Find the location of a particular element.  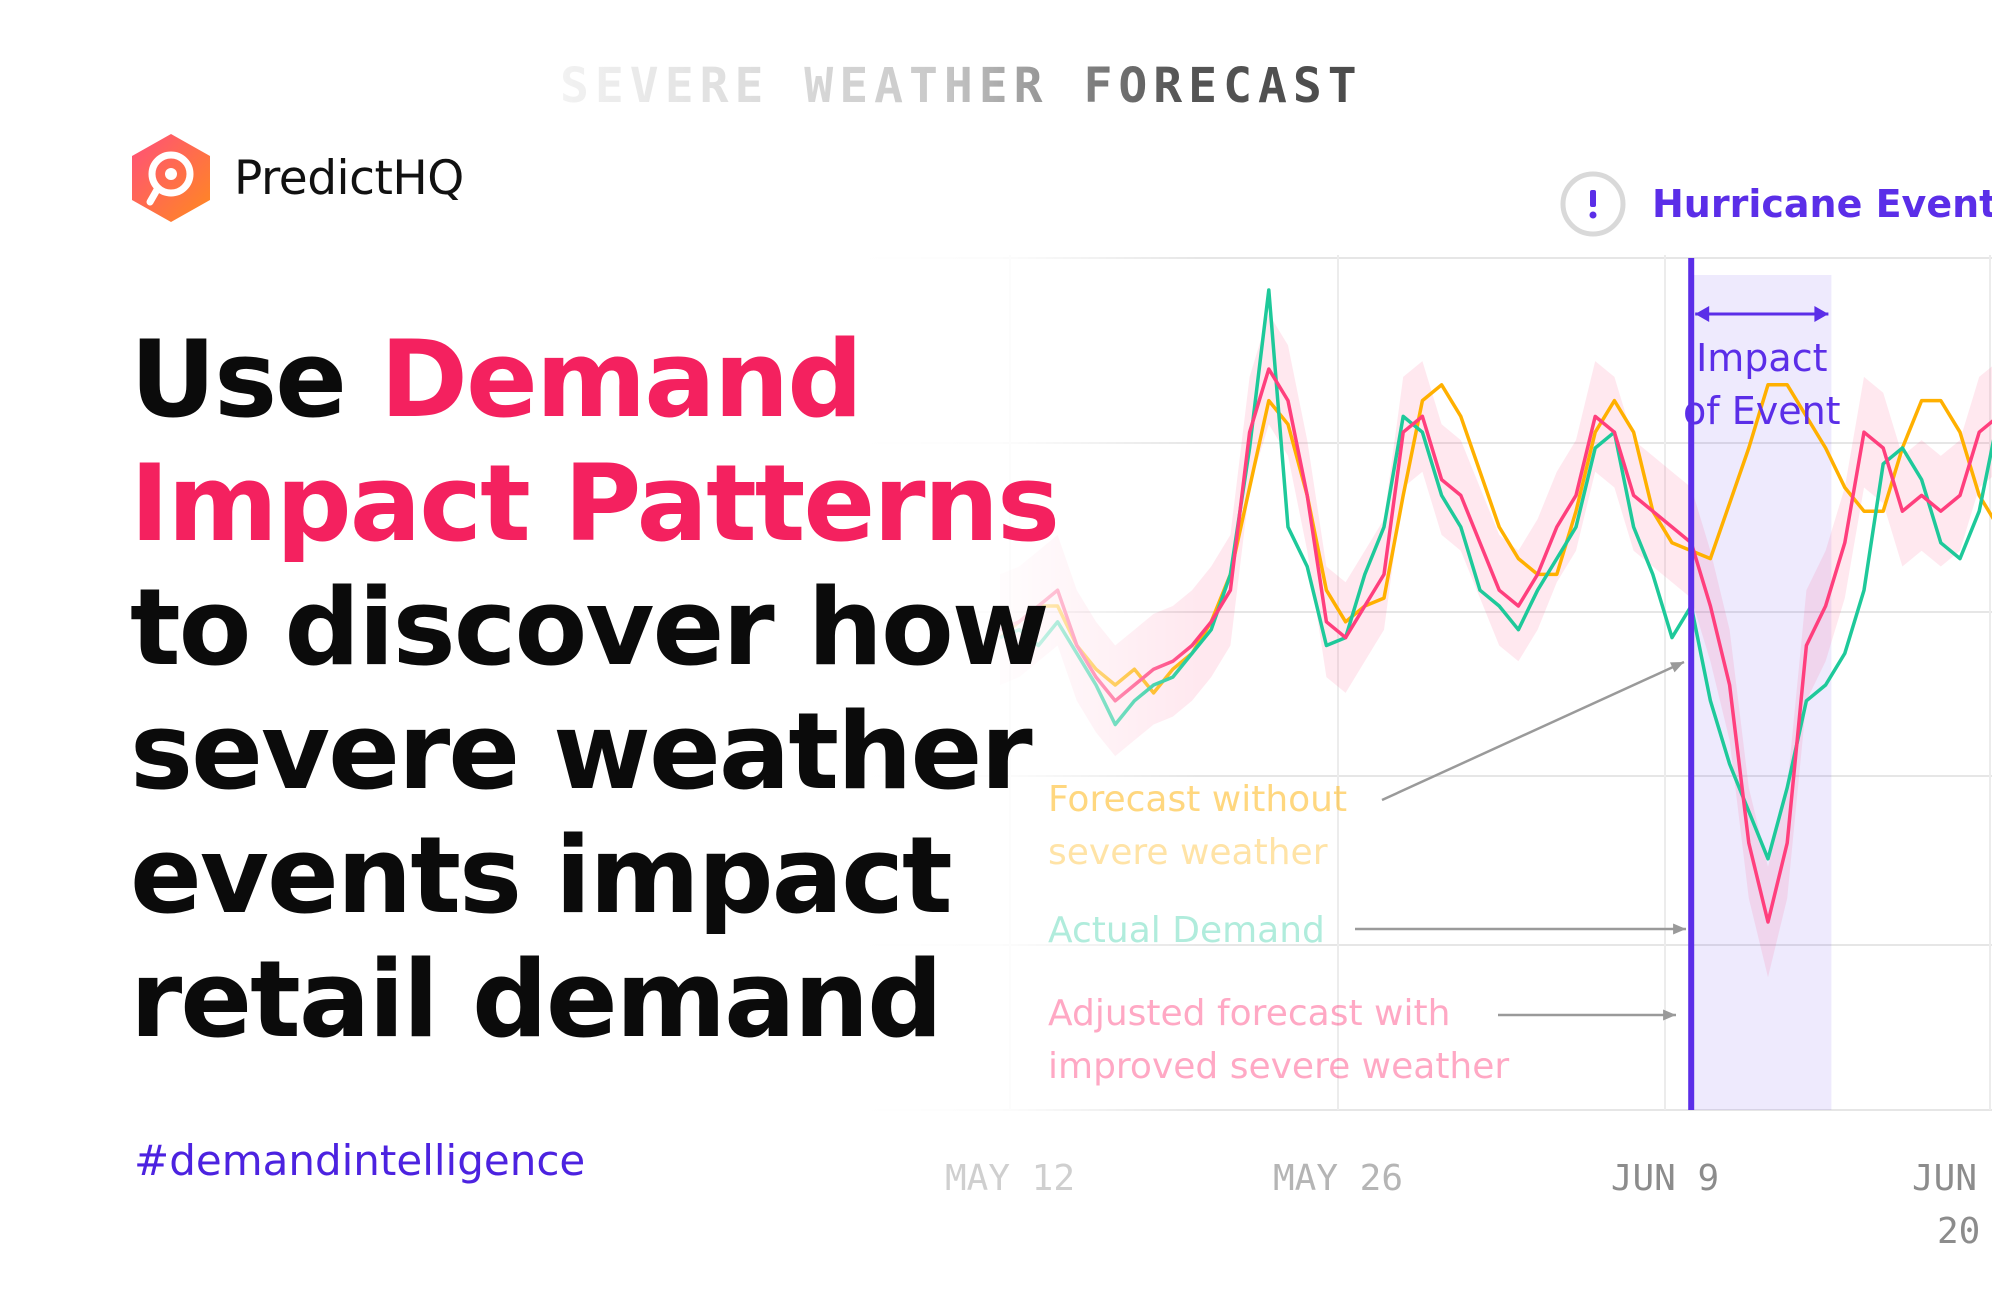

impact-label-line2: of Event is located at coordinates (1762, 411).